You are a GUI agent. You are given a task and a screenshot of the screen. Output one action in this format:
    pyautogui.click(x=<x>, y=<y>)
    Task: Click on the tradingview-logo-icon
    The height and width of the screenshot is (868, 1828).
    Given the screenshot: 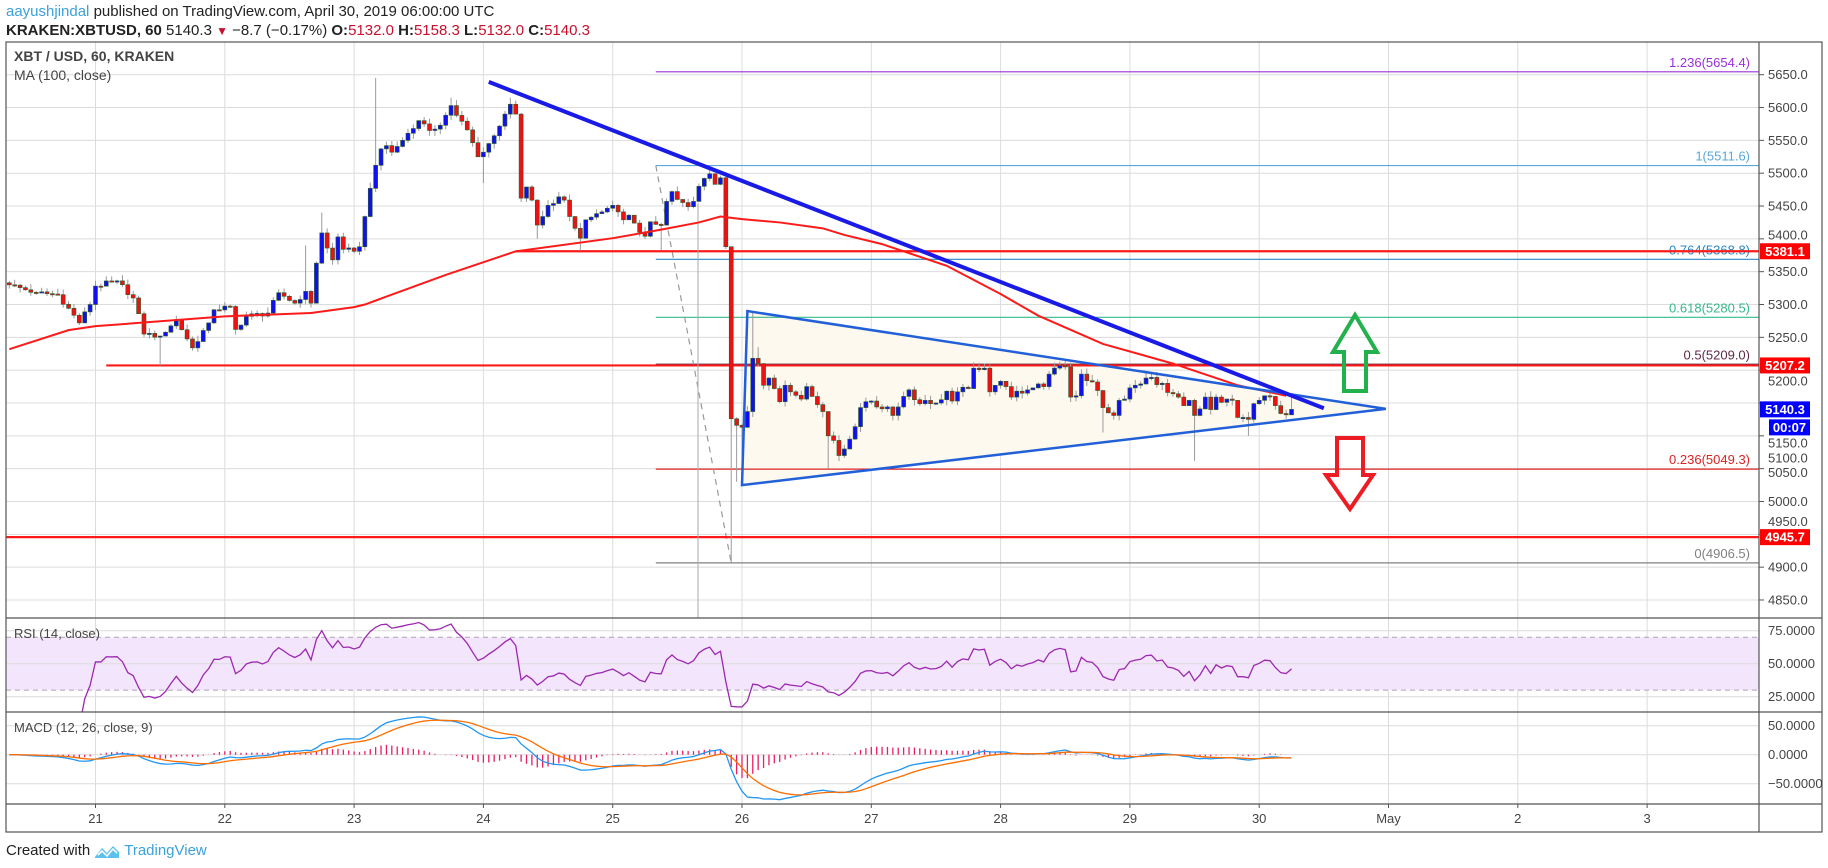 What is the action you would take?
    pyautogui.click(x=107, y=851)
    